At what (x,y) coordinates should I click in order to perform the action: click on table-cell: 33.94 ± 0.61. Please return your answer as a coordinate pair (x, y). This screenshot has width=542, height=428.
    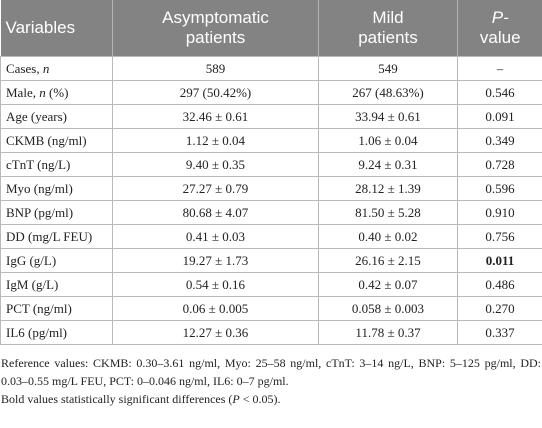
    Looking at the image, I should click on (388, 116).